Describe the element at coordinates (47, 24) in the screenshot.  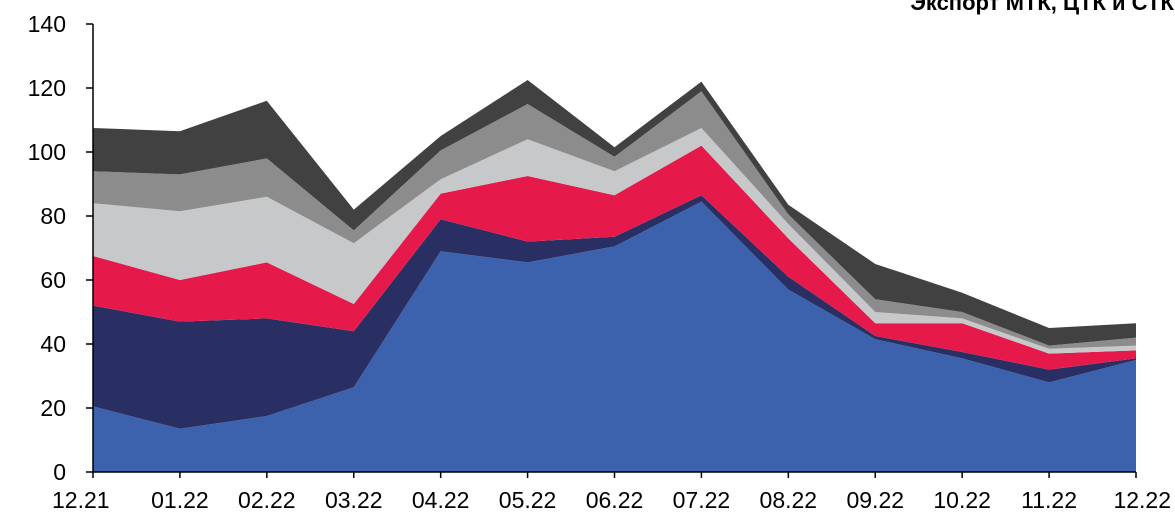
I see `y-tick-label: 140` at that location.